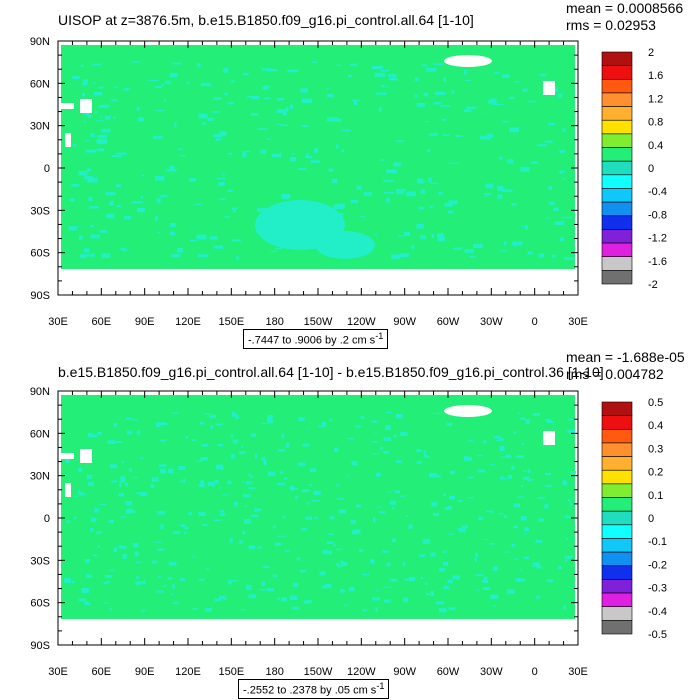  Describe the element at coordinates (40, 646) in the screenshot. I see `lat-tick-label: 90S` at that location.